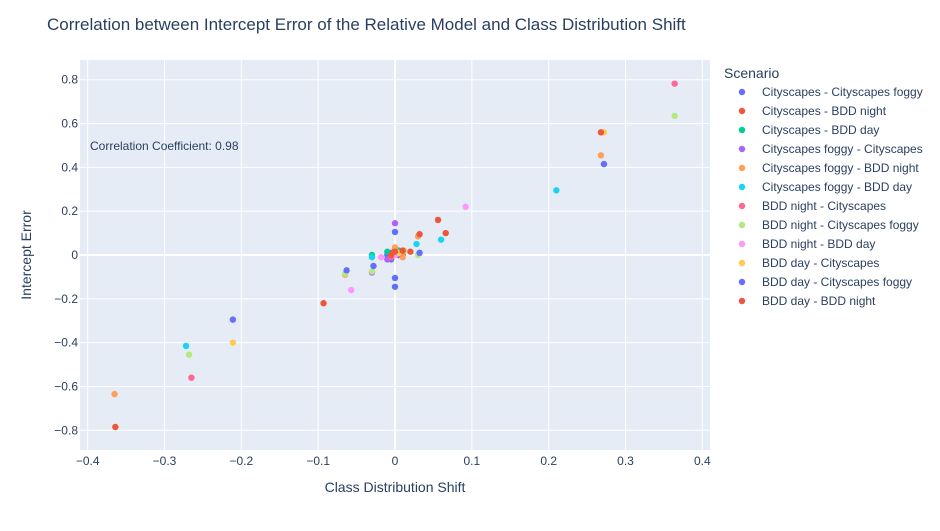 The height and width of the screenshot is (531, 940). Describe the element at coordinates (66, 430) in the screenshot. I see `y-tick-label: −0.8` at that location.